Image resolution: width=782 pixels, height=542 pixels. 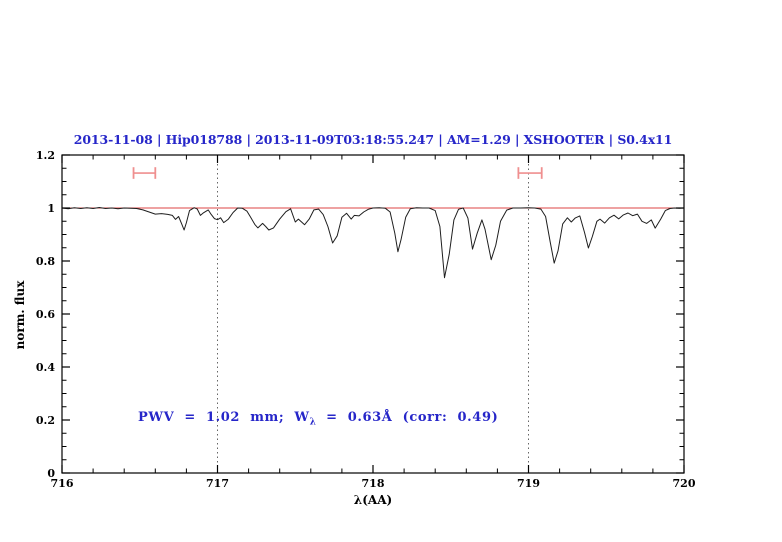 I want to click on x-axis-title: λ(AA), so click(x=373, y=500).